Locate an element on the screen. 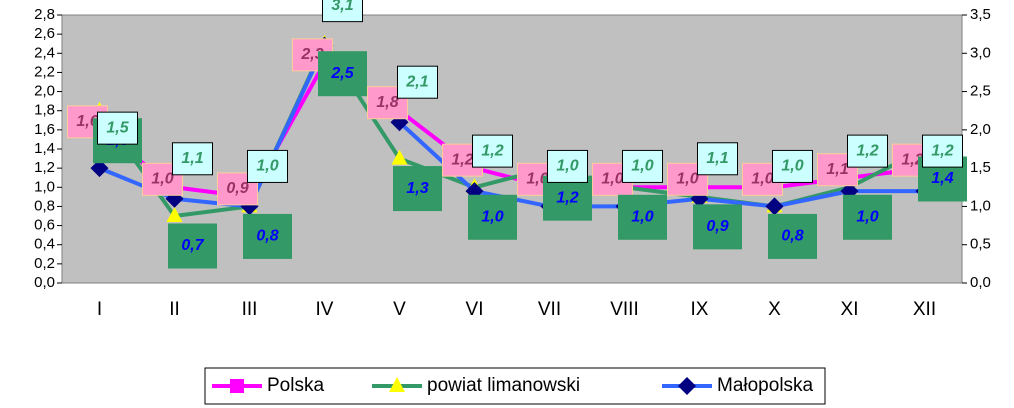 The image size is (1014, 408). y-tick-label: 1,8 is located at coordinates (44, 110).